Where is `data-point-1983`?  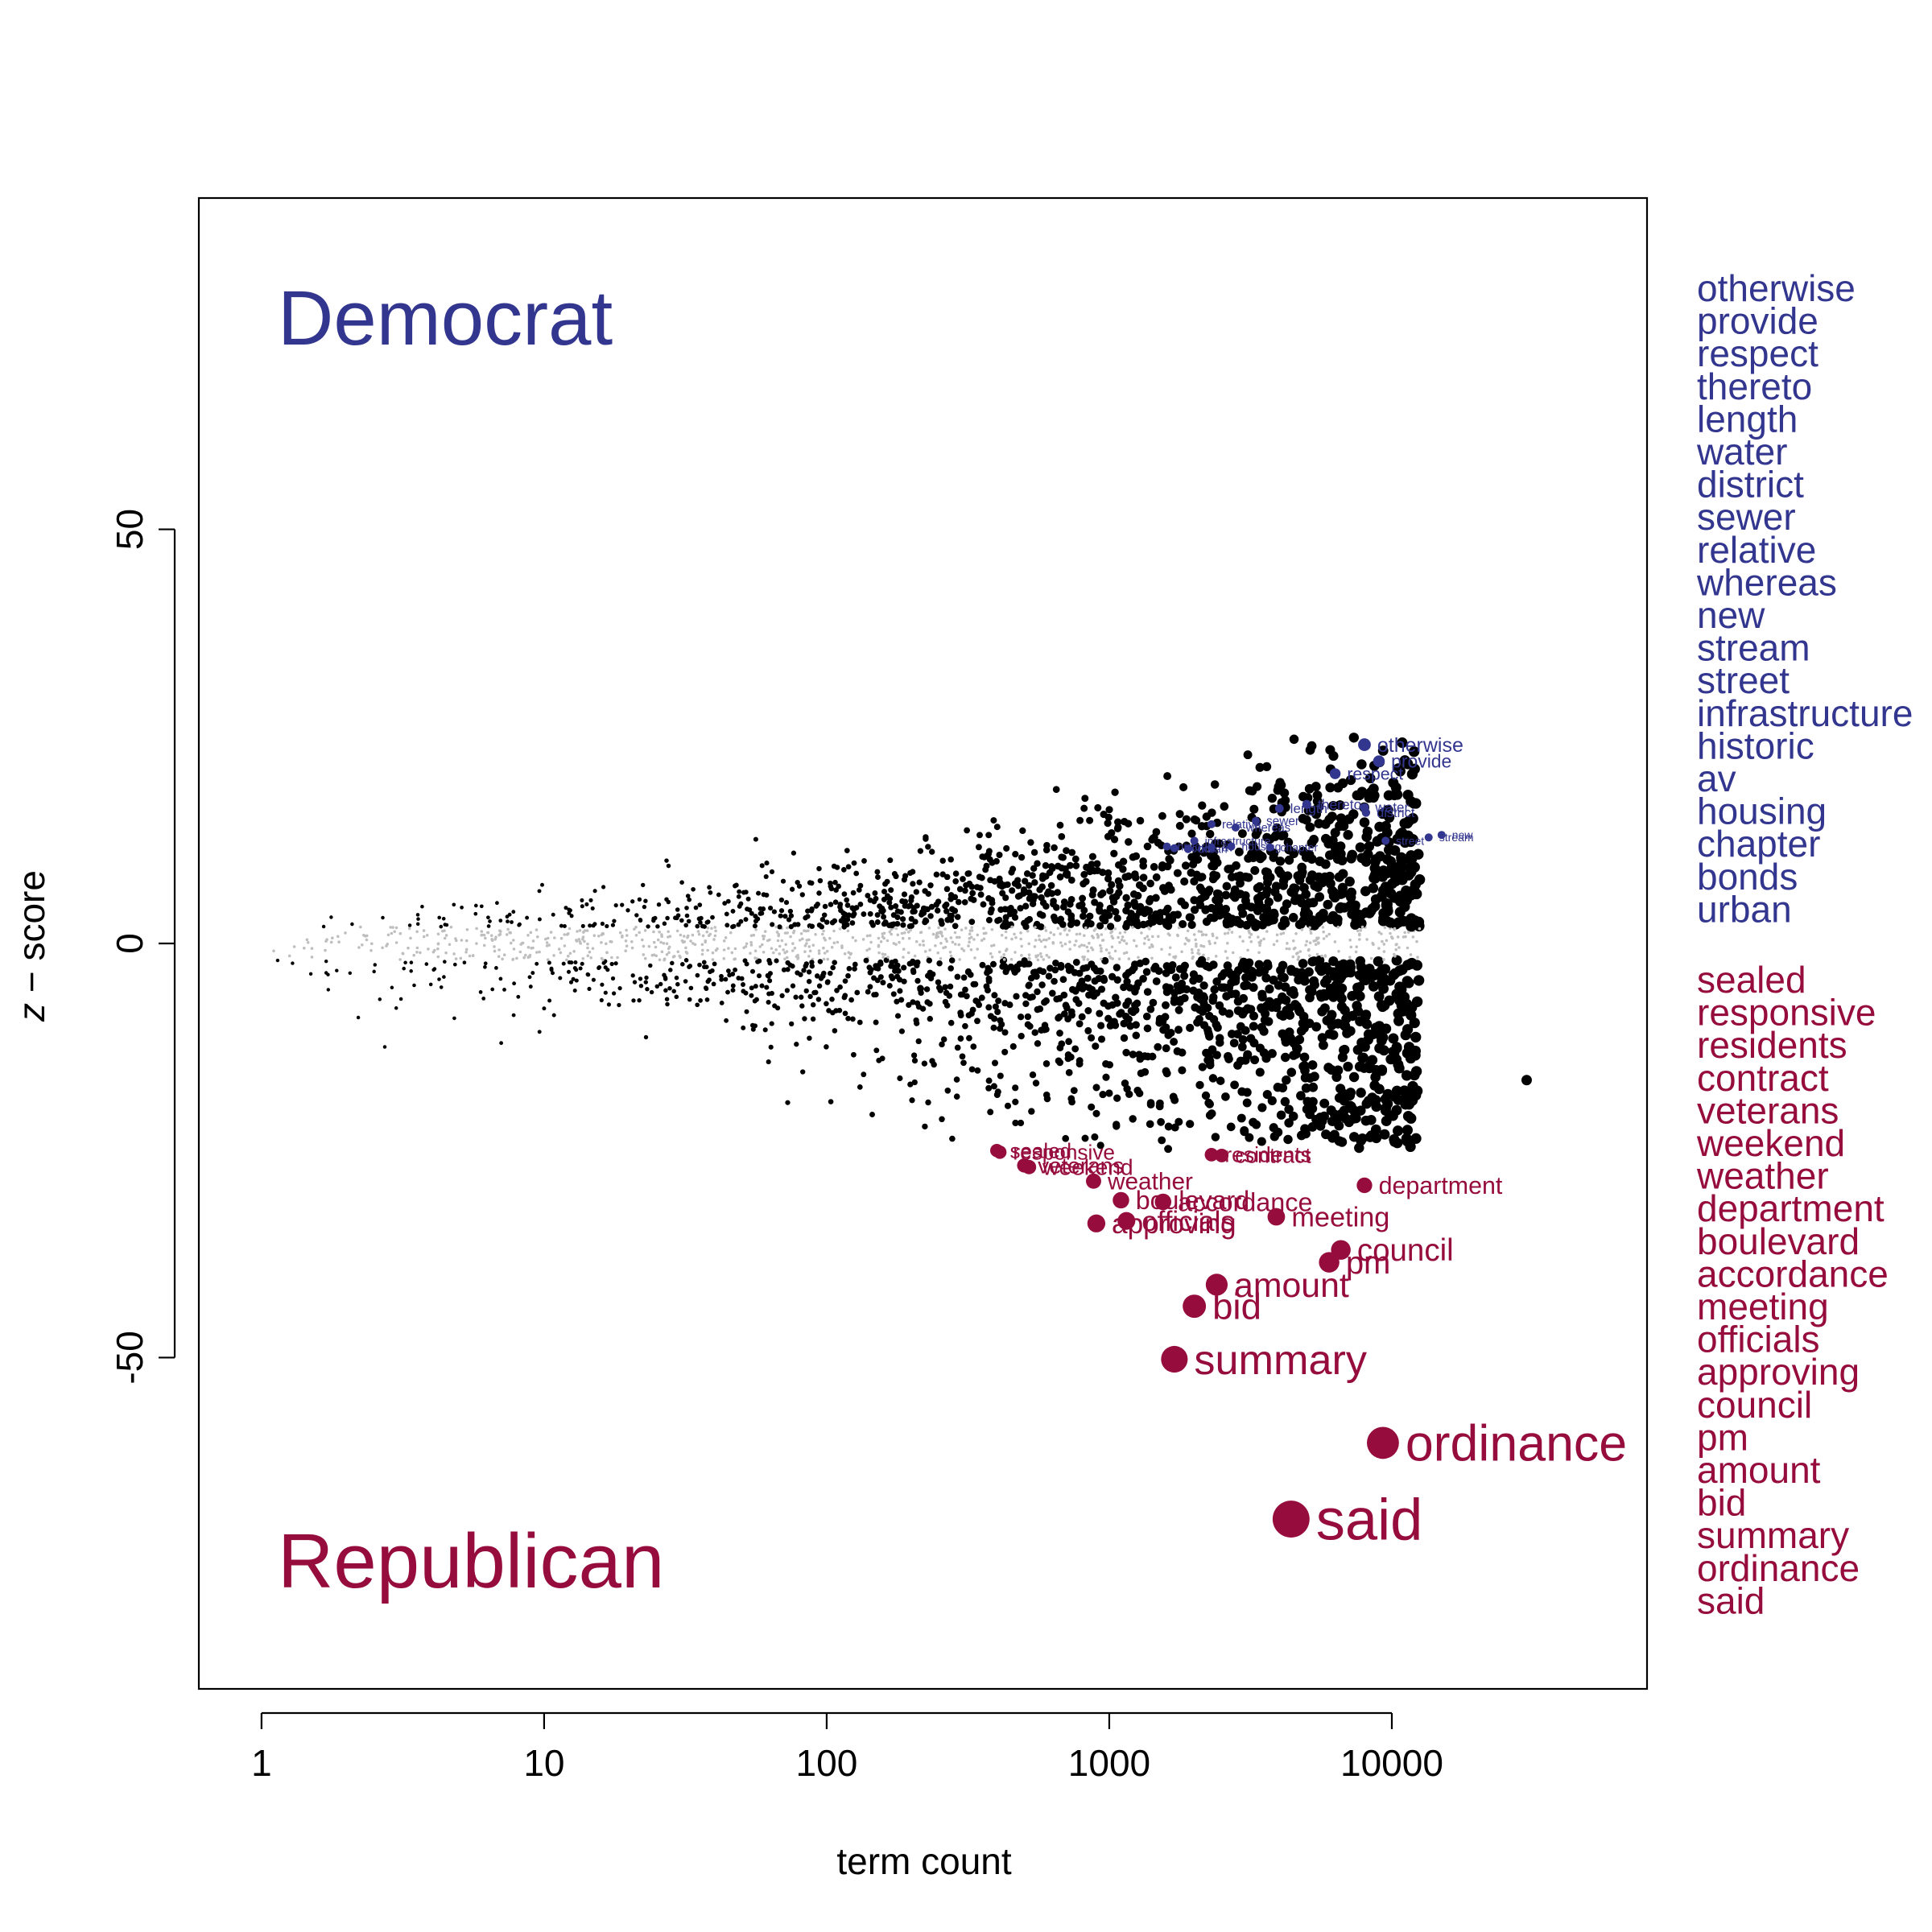 data-point-1983 is located at coordinates (1013, 1046).